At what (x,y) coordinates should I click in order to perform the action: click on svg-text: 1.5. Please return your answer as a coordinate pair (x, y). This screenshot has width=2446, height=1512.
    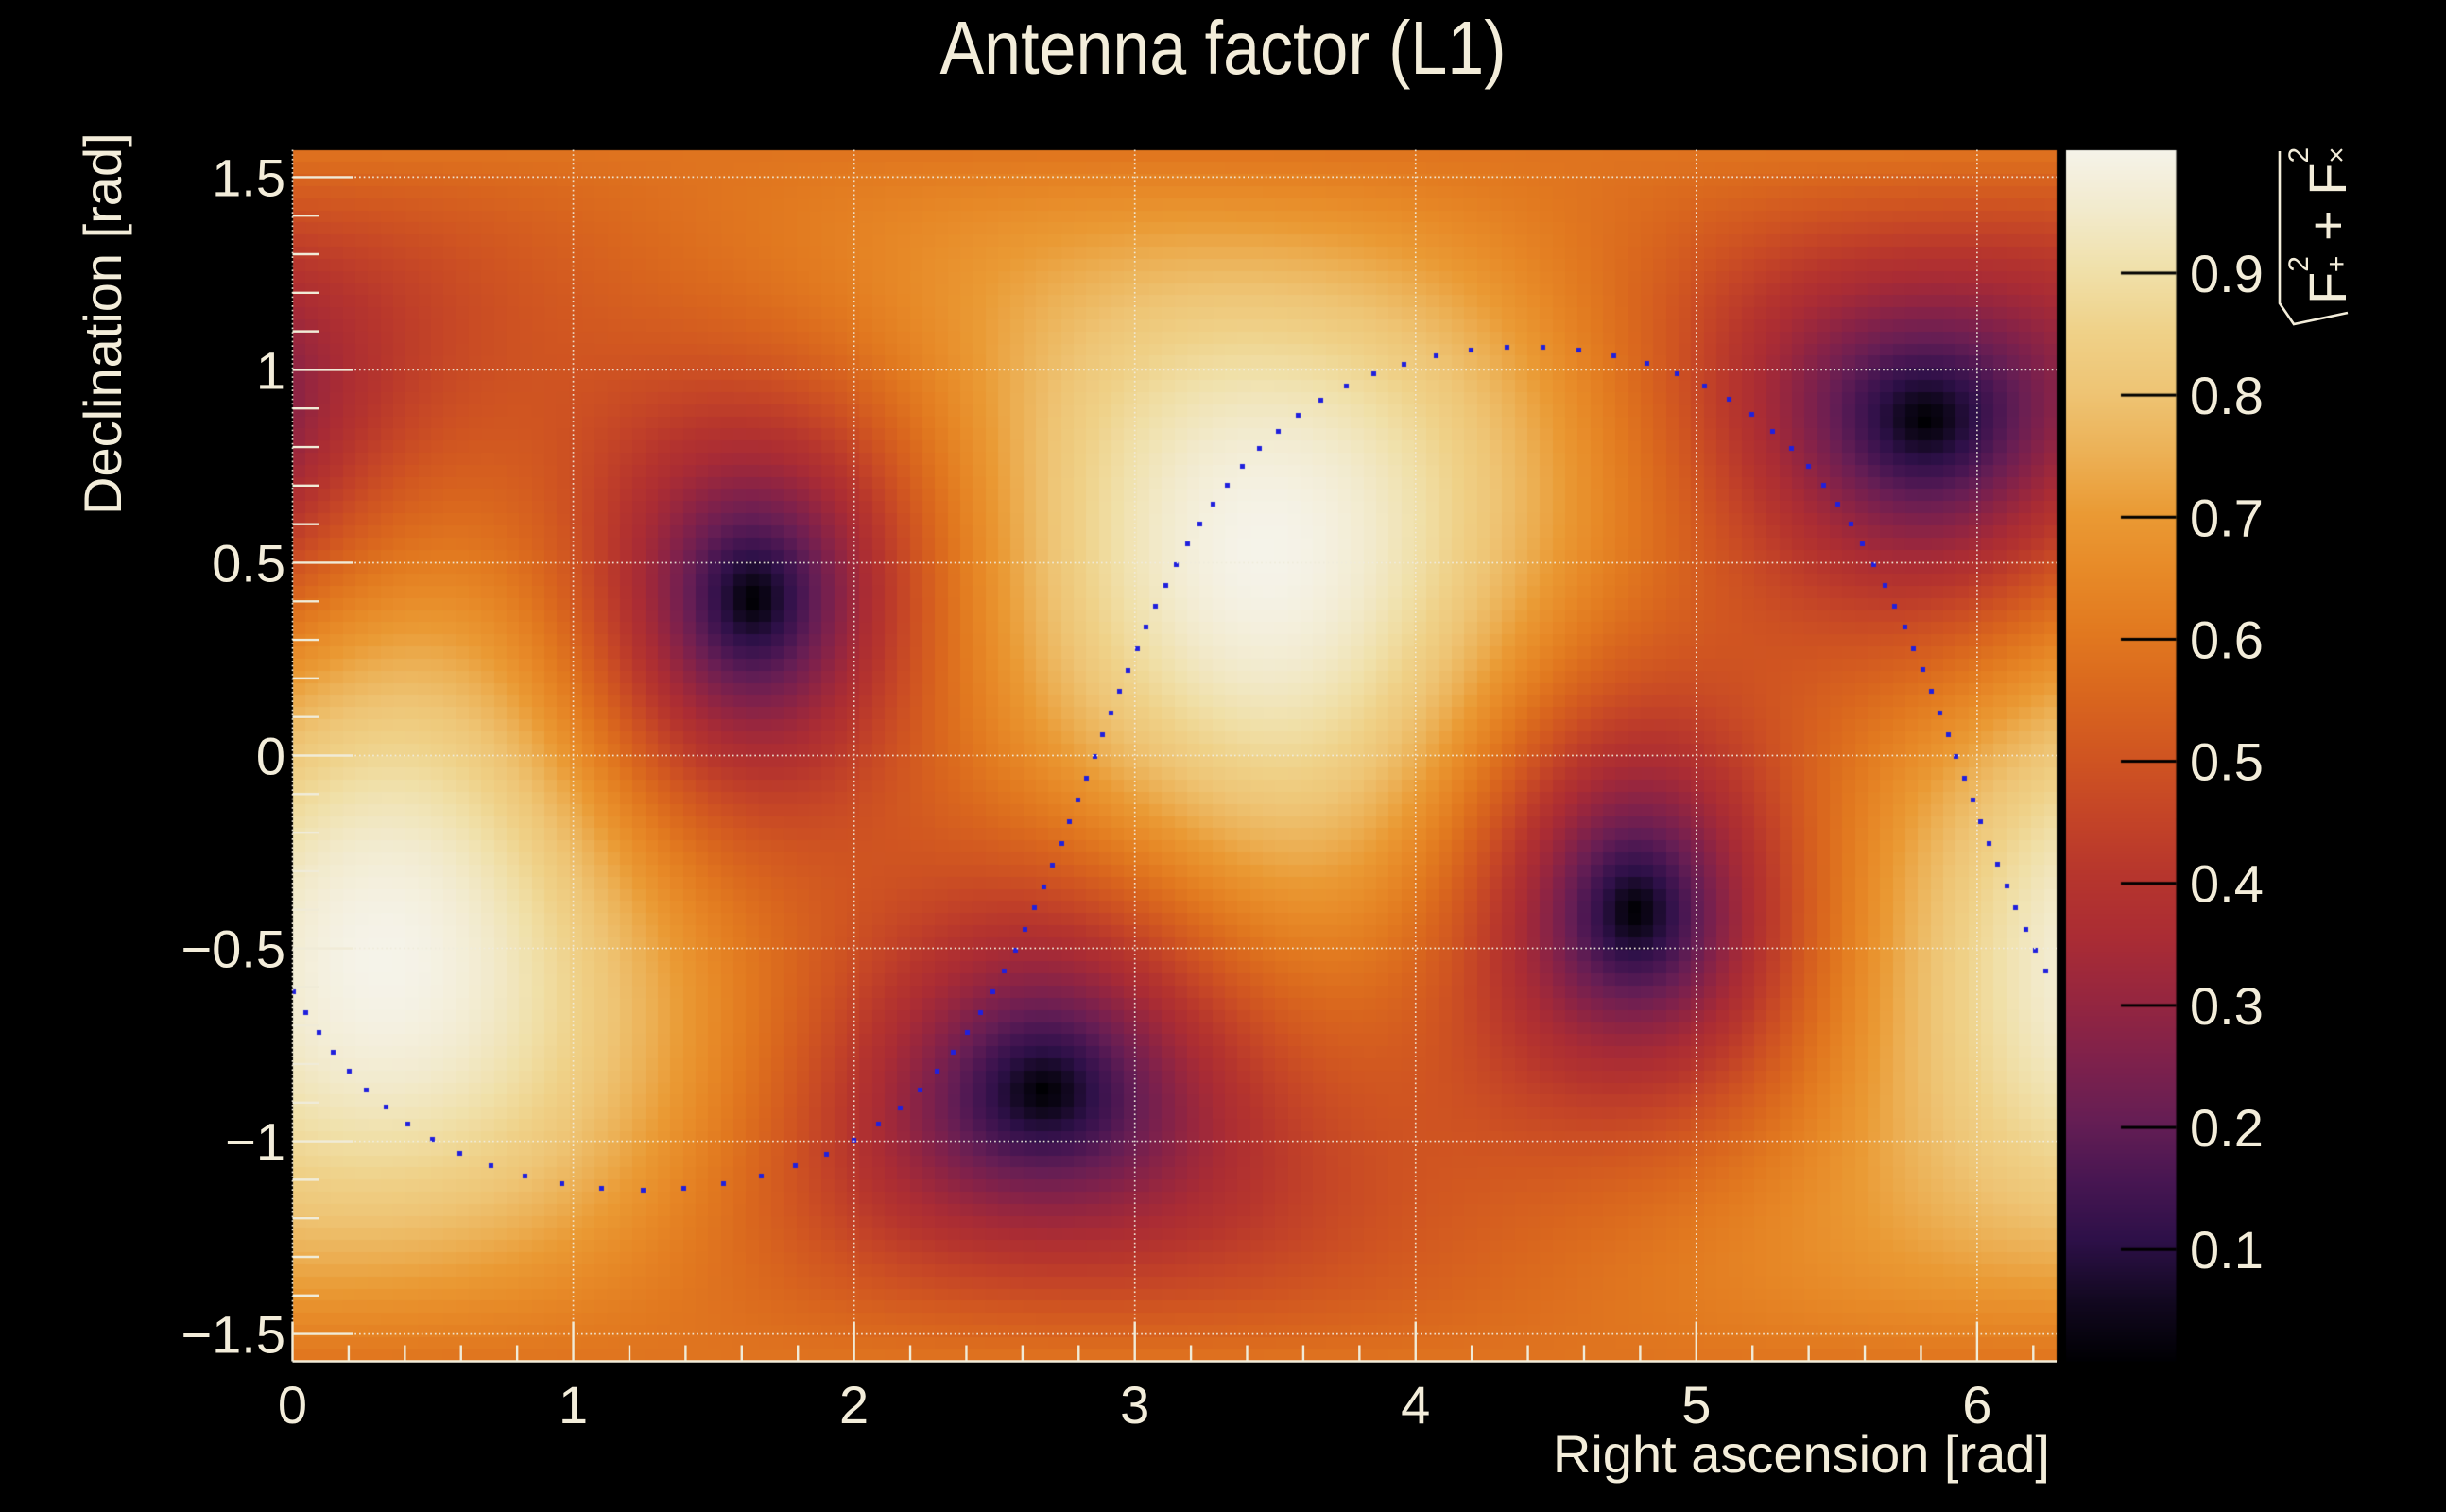
    Looking at the image, I should click on (249, 177).